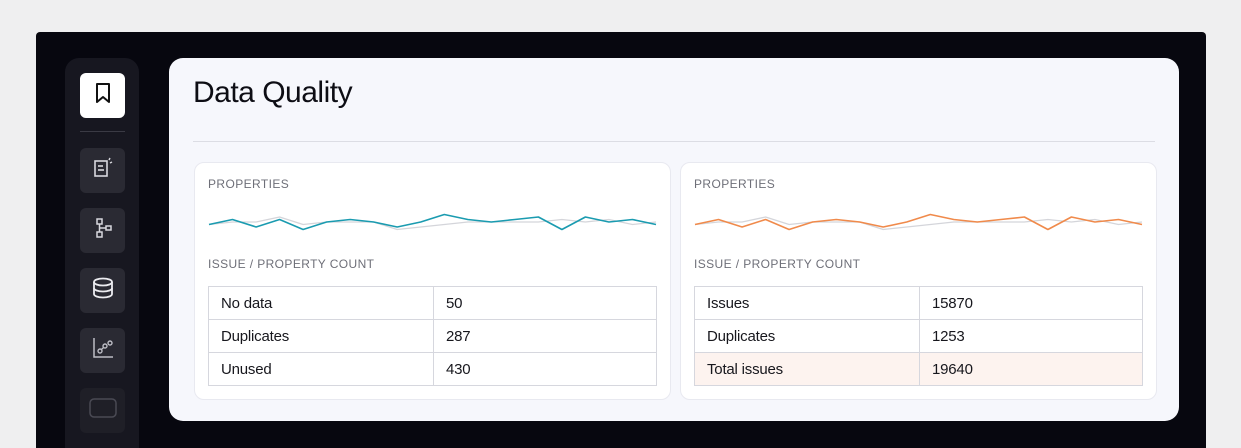 Image resolution: width=1241 pixels, height=448 pixels. I want to click on row-value: 50, so click(545, 303).